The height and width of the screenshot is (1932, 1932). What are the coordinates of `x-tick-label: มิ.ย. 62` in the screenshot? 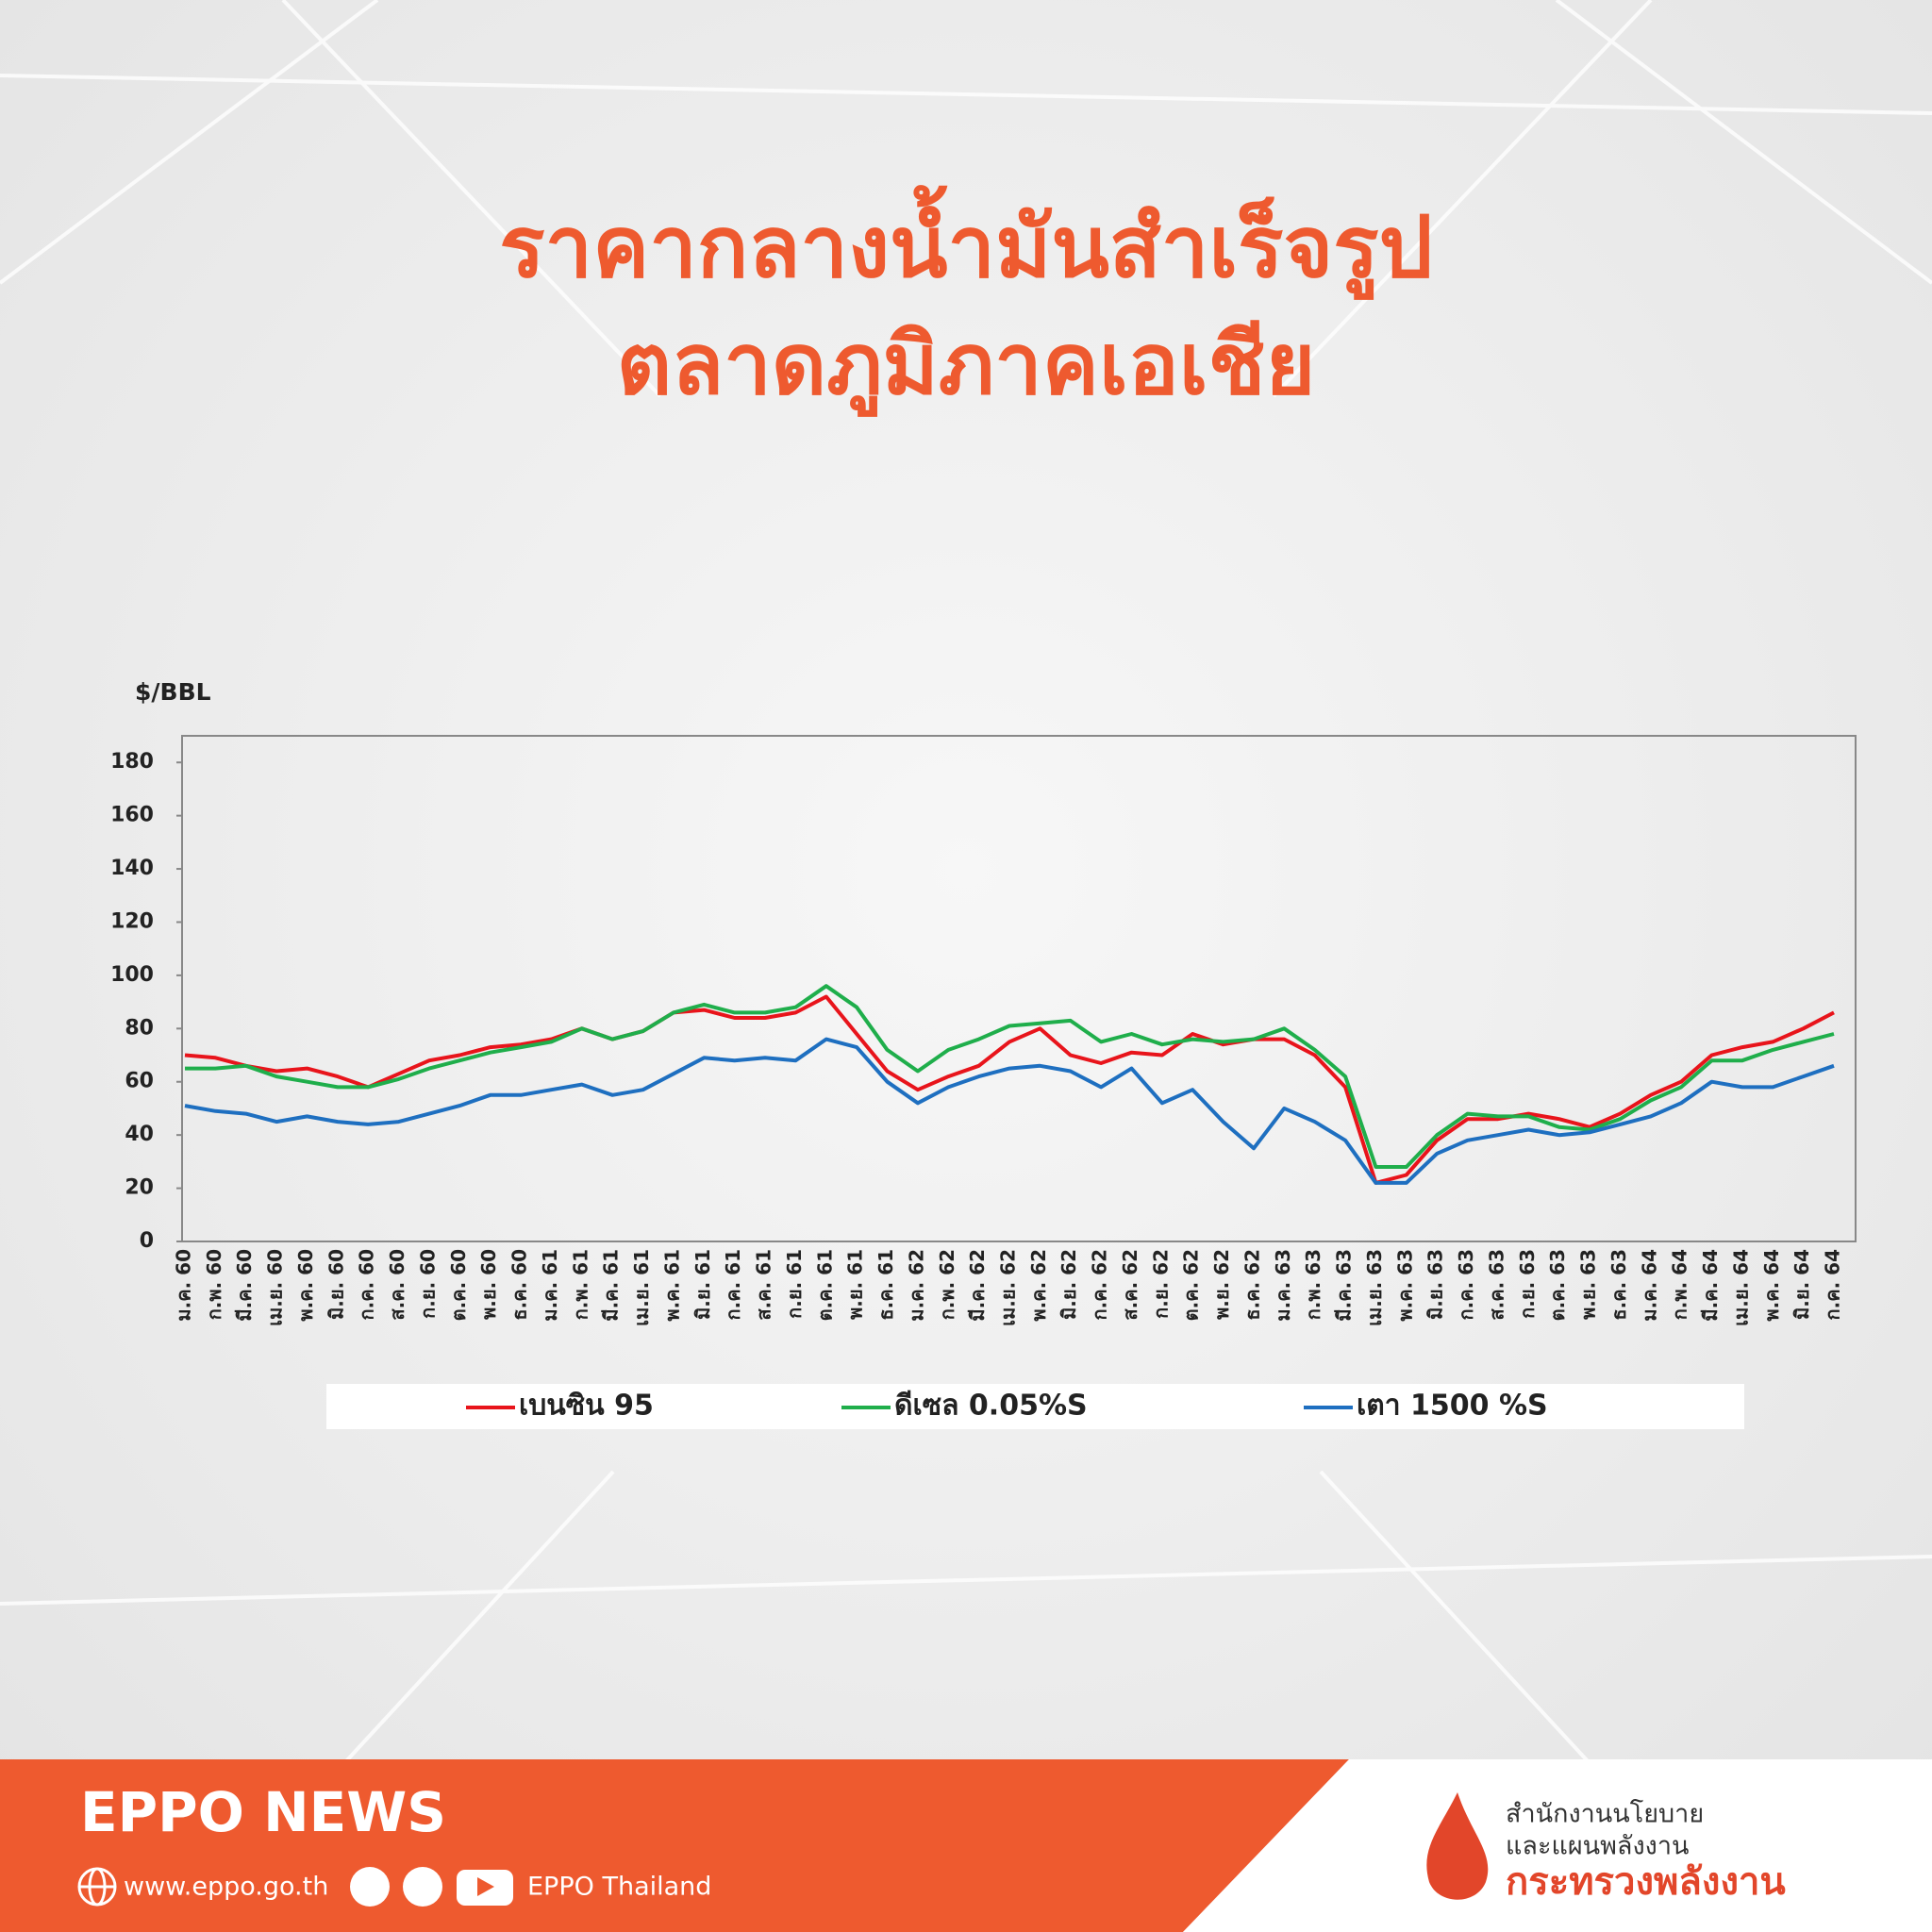 It's located at (1069, 1285).